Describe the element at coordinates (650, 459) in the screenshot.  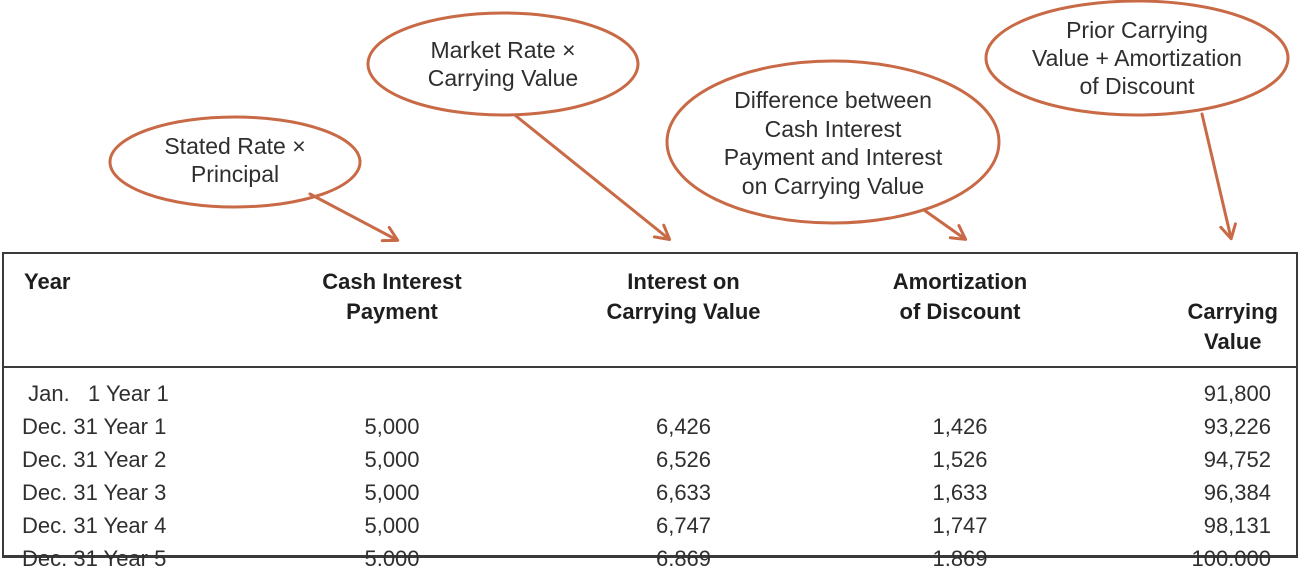
I see `table-row: Dec. 31 Year 2 5,000 6,526 1,526 94,752` at that location.